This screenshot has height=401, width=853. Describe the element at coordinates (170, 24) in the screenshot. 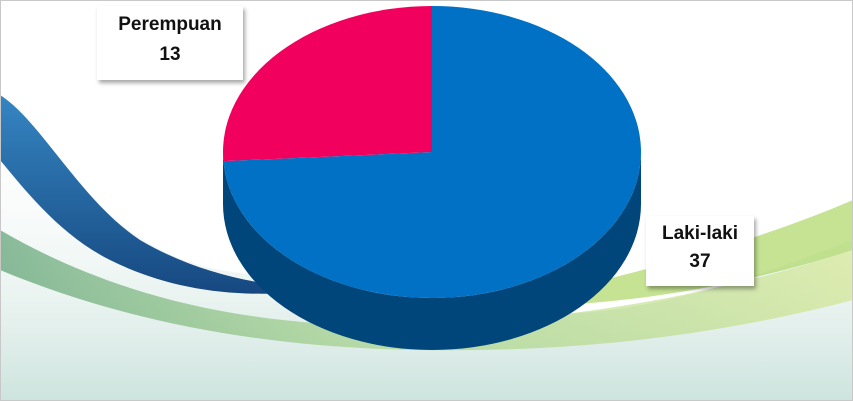

I see `label-category-perempuan: Perempuan` at that location.